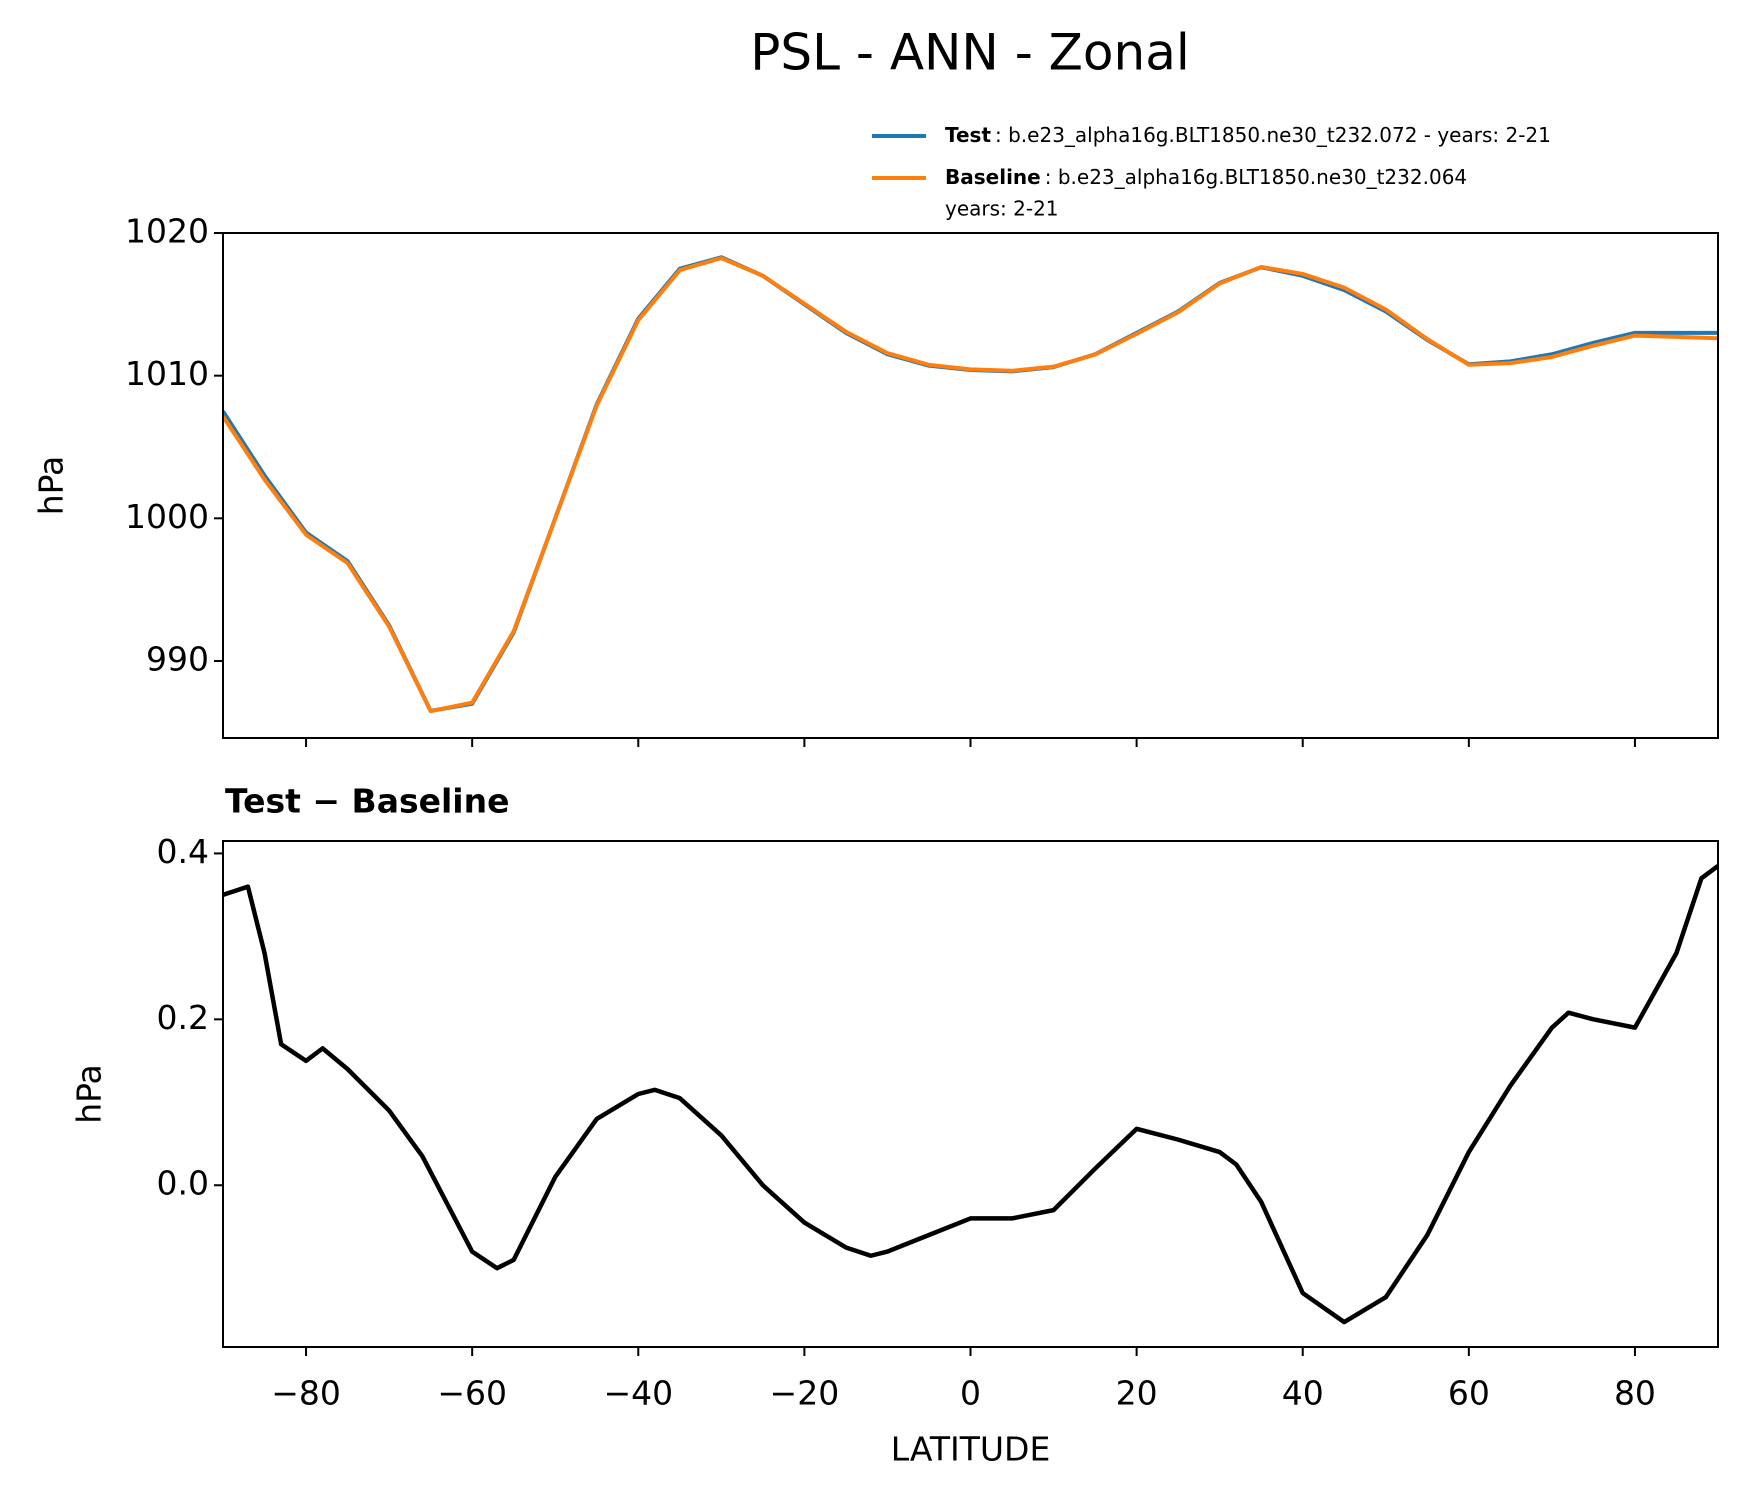 This screenshot has height=1496, width=1739. What do you see at coordinates (993, 177) in the screenshot?
I see `legend-name: Baseline` at bounding box center [993, 177].